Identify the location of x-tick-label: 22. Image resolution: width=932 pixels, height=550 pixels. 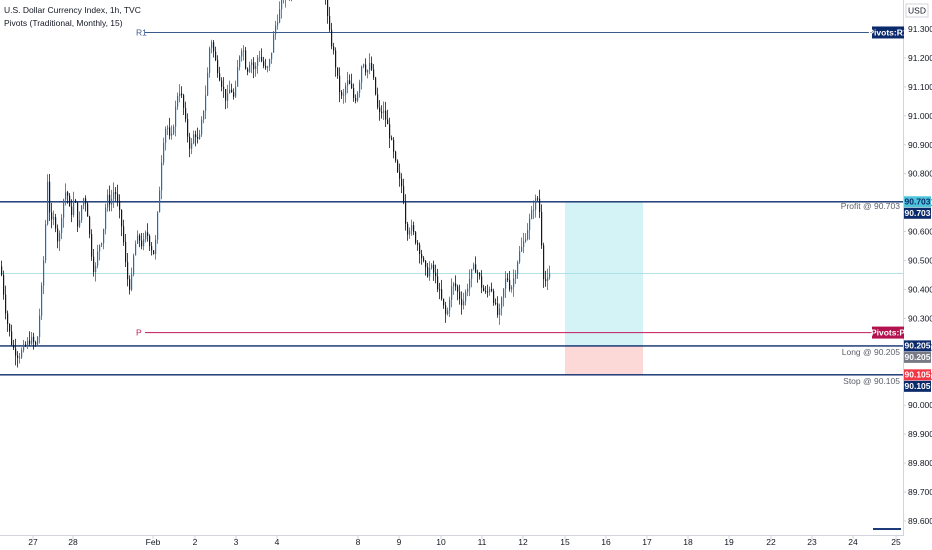
(771, 542).